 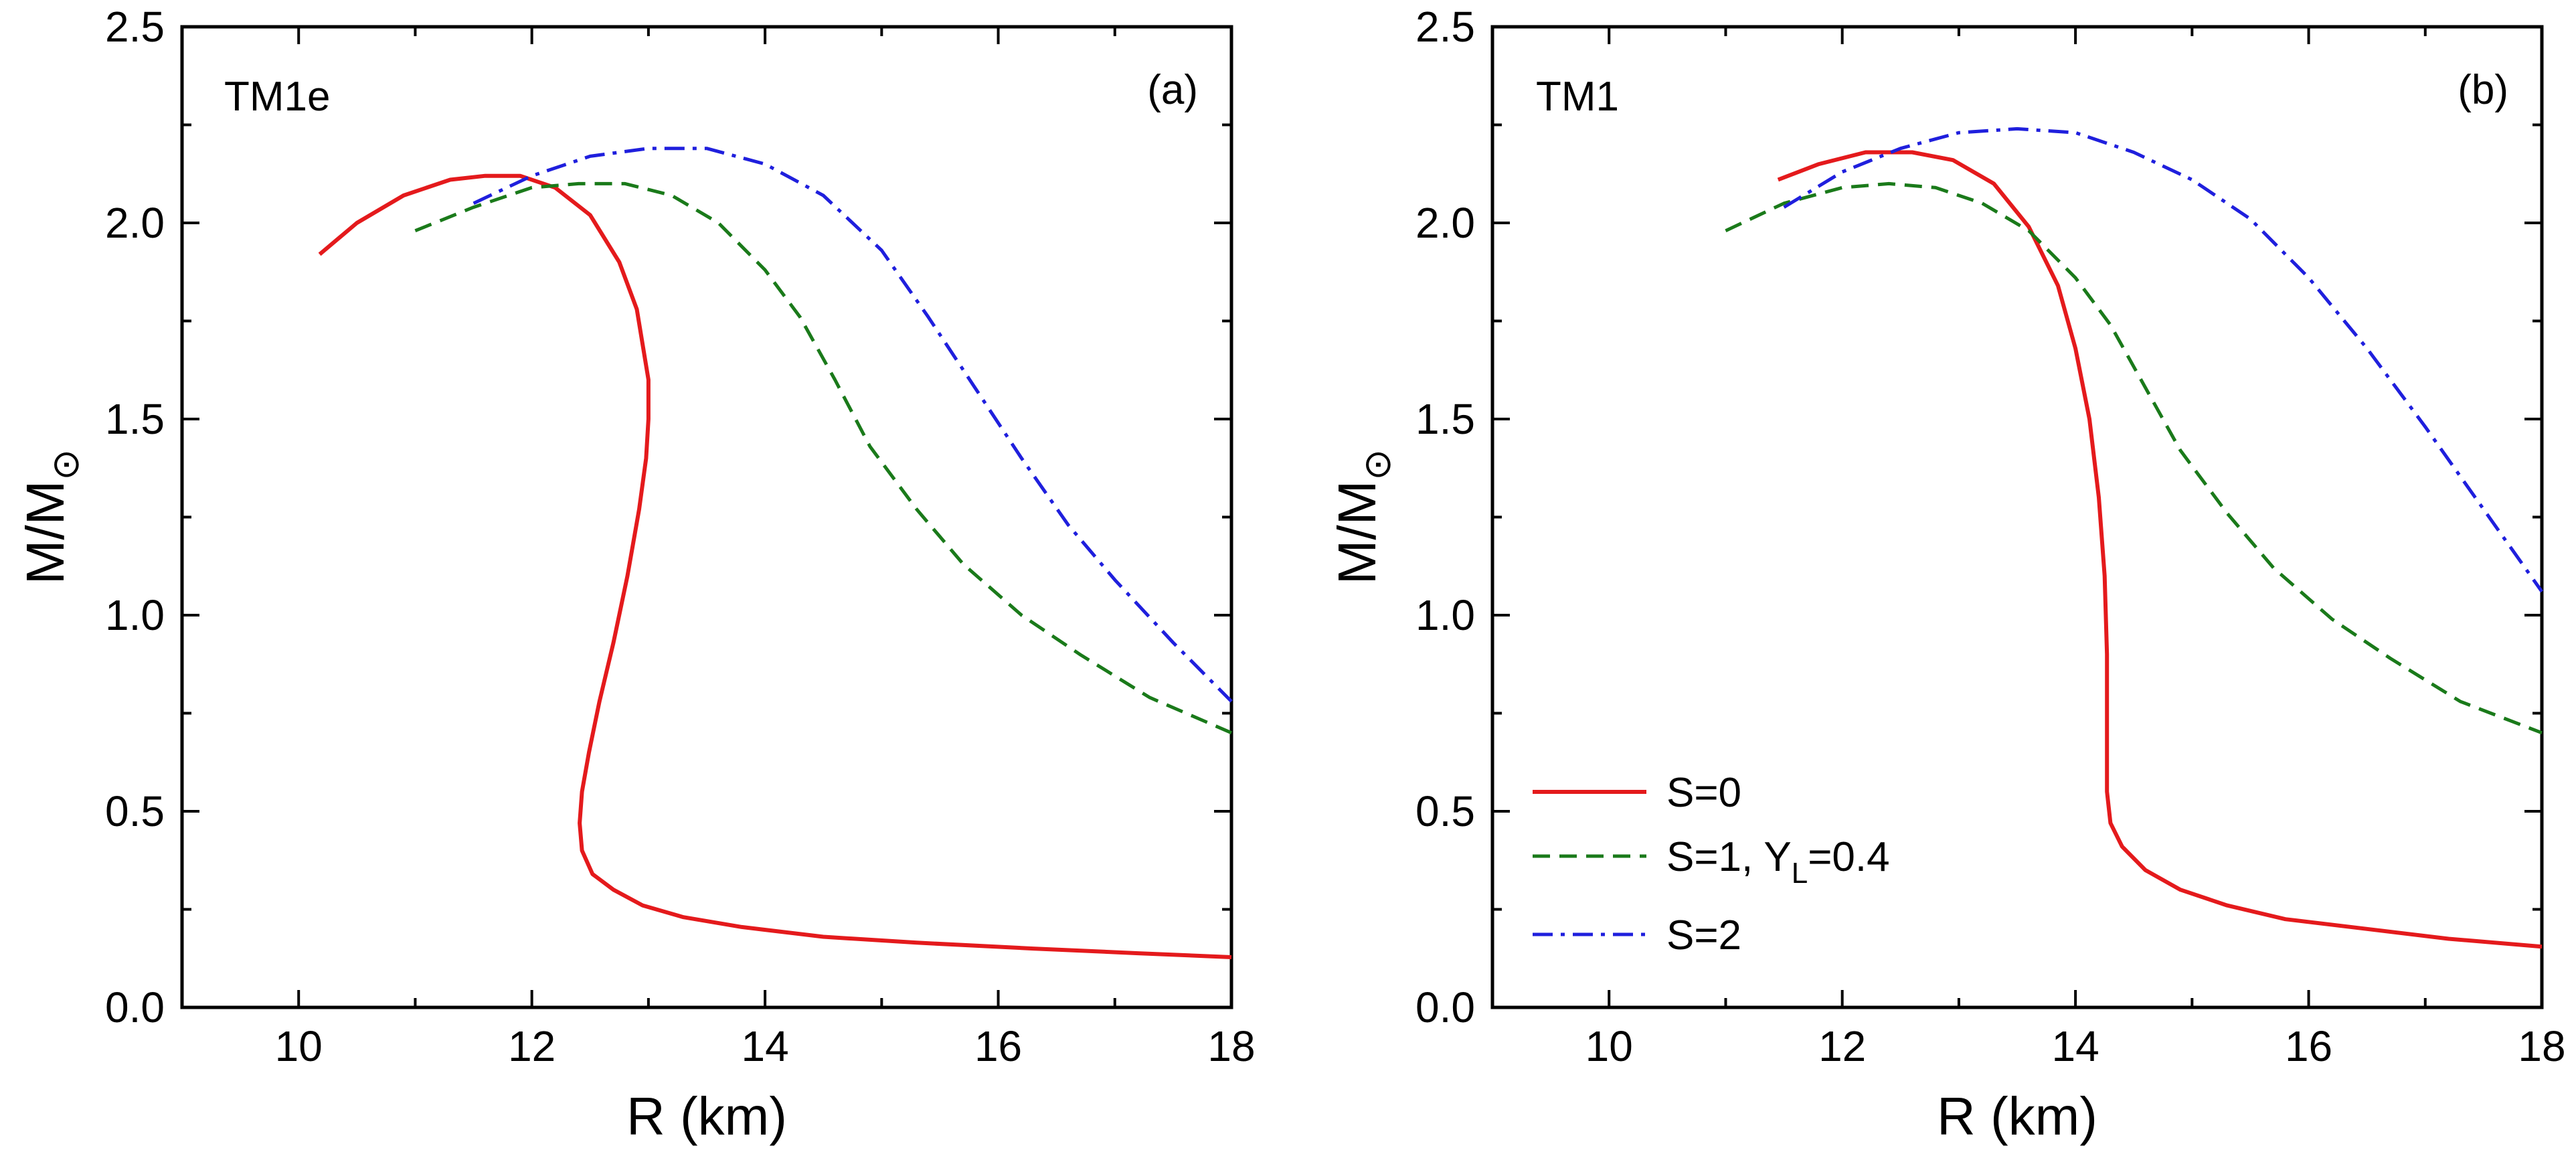 What do you see at coordinates (2308, 1046) in the screenshot?
I see `x-tick-label-b: 16` at bounding box center [2308, 1046].